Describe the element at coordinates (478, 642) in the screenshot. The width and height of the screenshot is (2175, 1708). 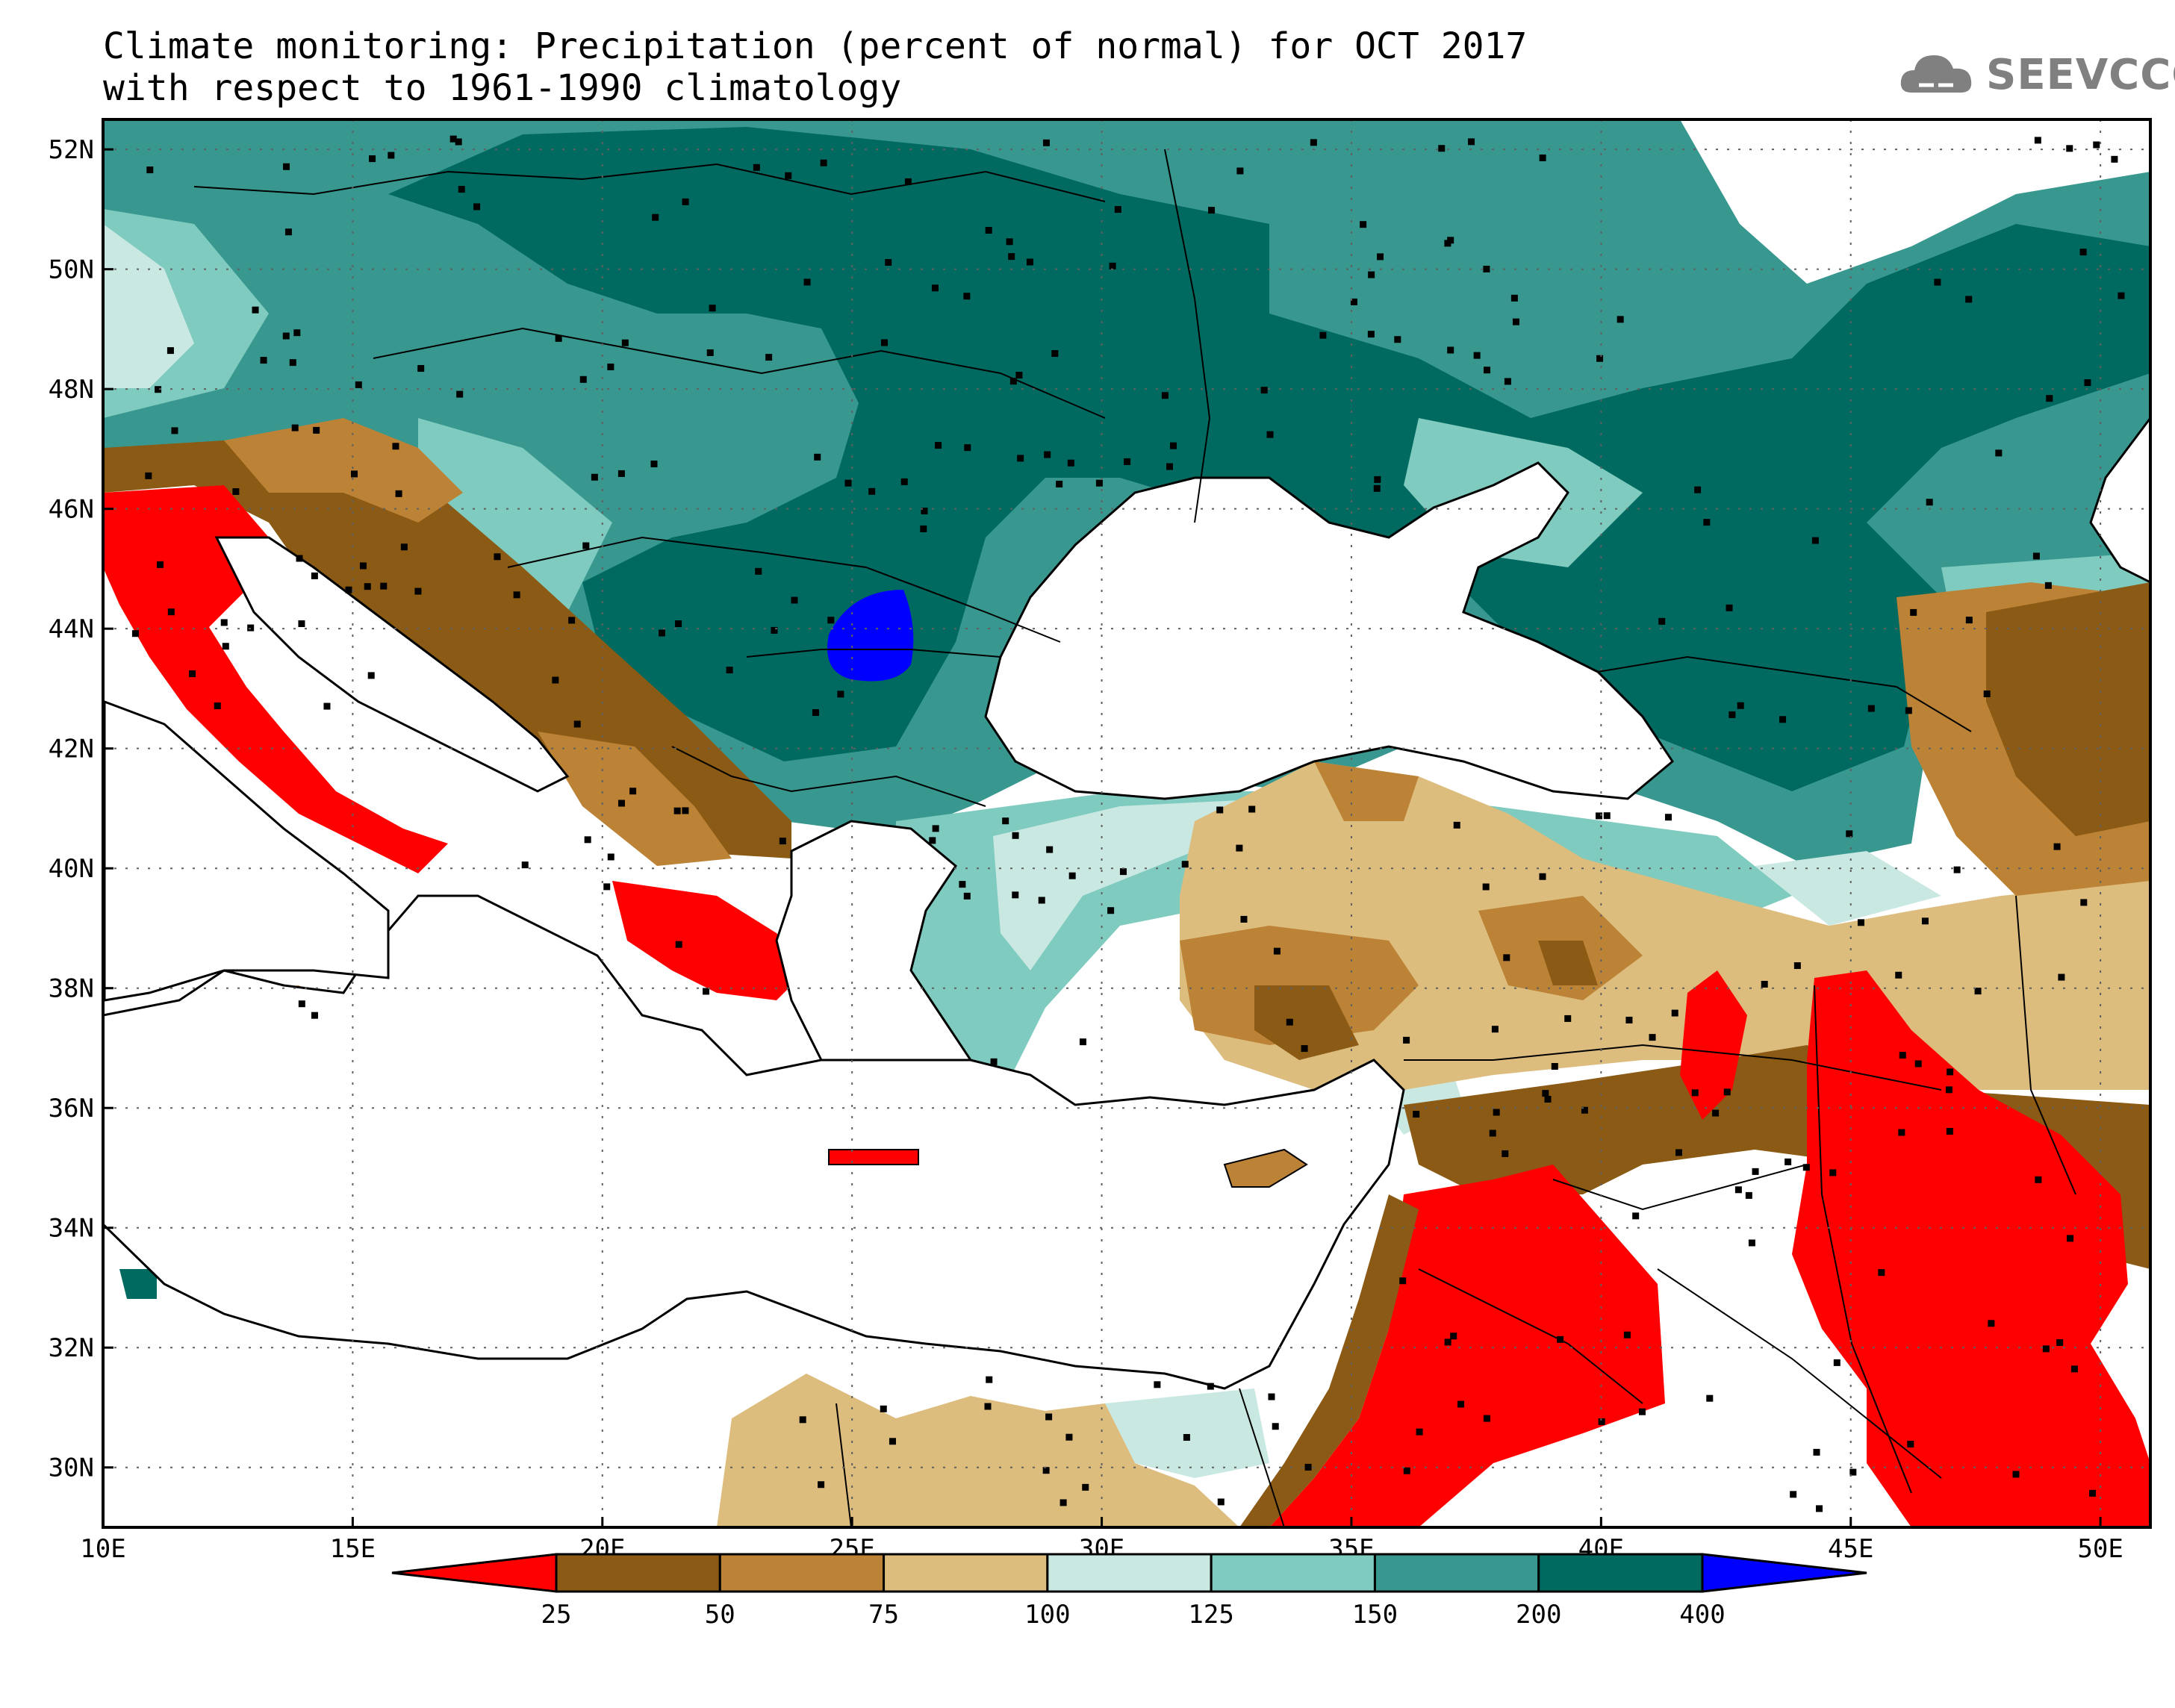
I see `precip-region-italy-mid` at that location.